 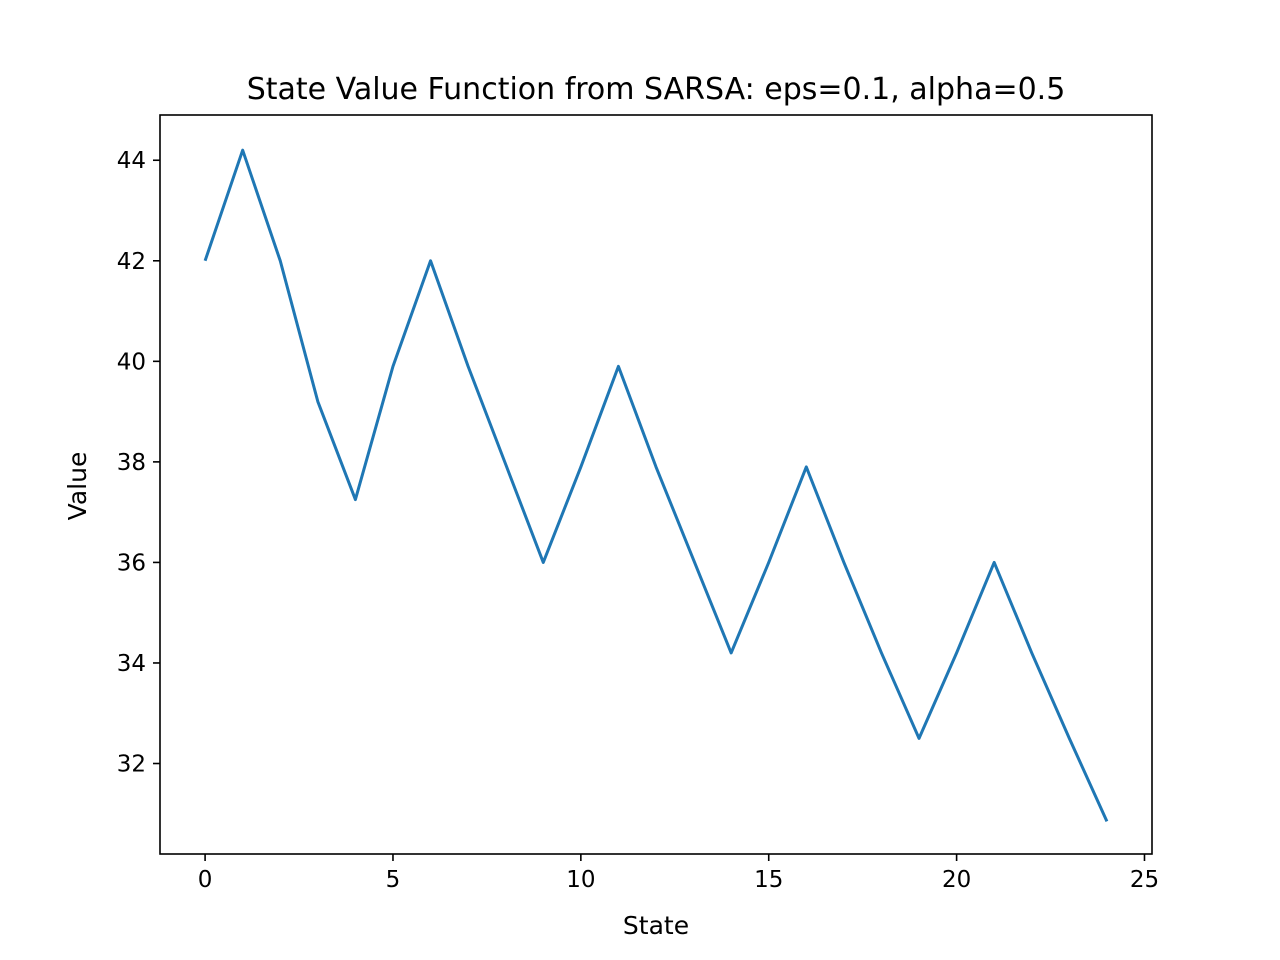 I want to click on y-tick-label: 38, so click(x=131, y=463).